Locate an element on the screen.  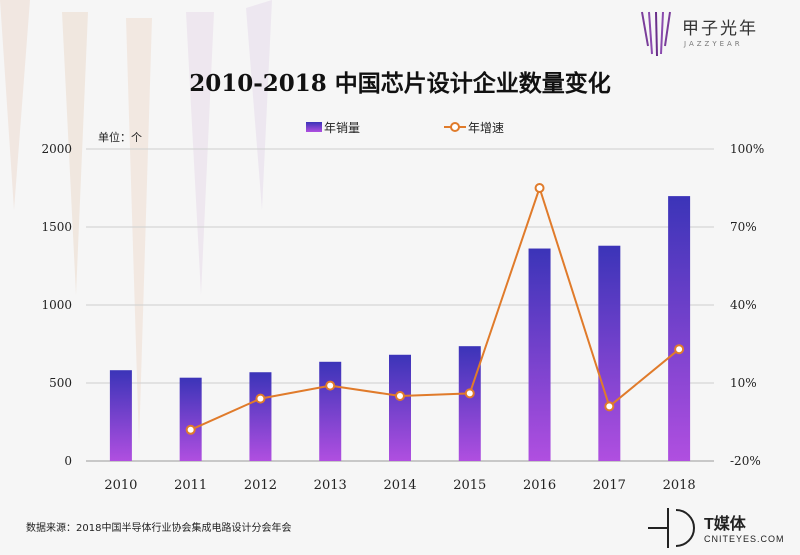
x-tick-label: 2012 is located at coordinates (260, 485).